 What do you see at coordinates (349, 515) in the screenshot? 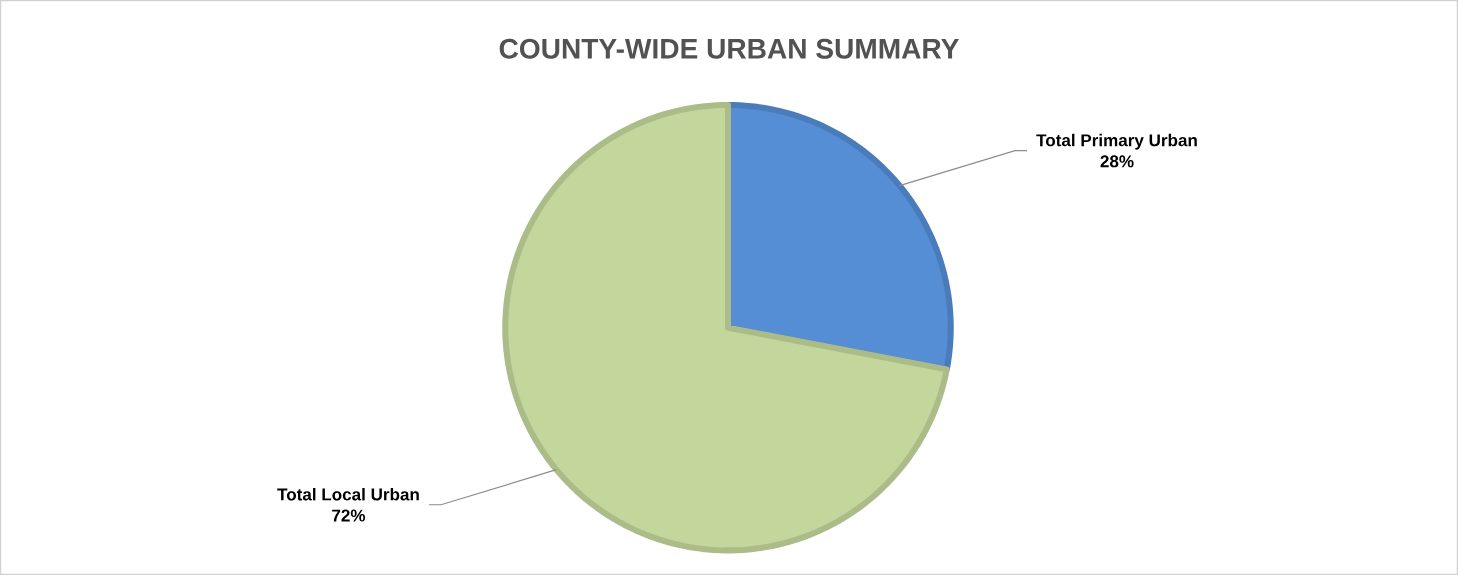
I see `data-label: 72%` at bounding box center [349, 515].